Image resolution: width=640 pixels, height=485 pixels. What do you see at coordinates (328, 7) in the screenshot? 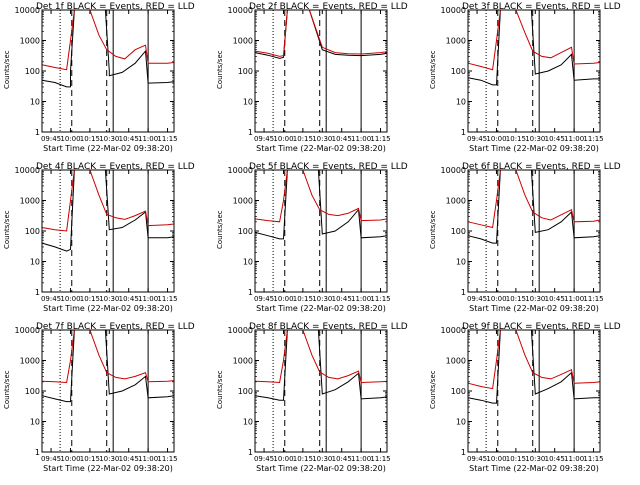
I see `chart-title: Det 2f BLACK = Events, RED = LLD` at bounding box center [328, 7].